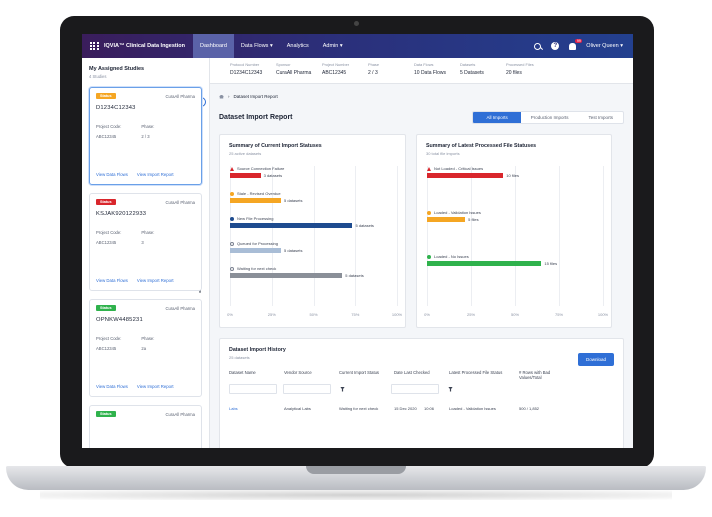 This screenshot has width=712, height=517. I want to click on info-label: Datasets, so click(468, 64).